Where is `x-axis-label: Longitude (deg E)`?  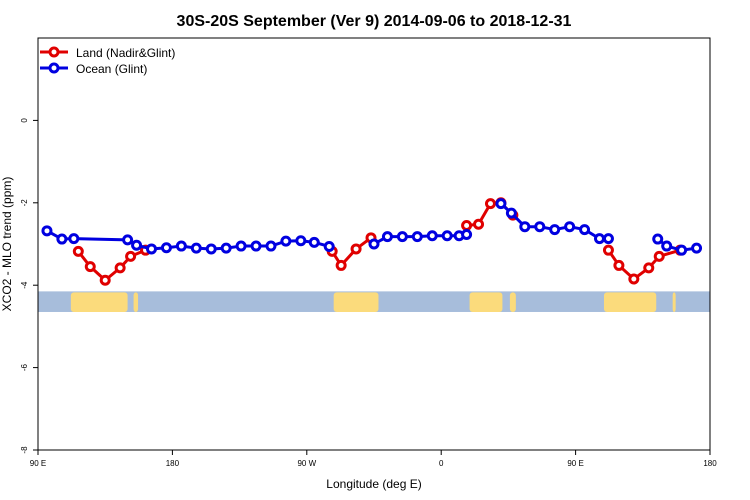
x-axis-label: Longitude (deg E) is located at coordinates (373, 484).